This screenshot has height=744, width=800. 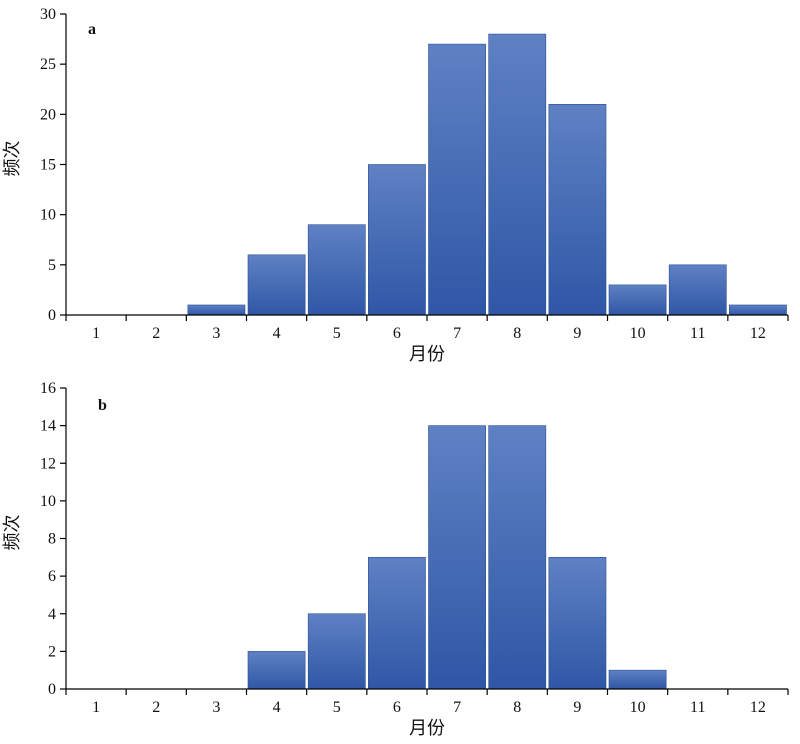 What do you see at coordinates (48, 165) in the screenshot?
I see `y-tick-label: 15` at bounding box center [48, 165].